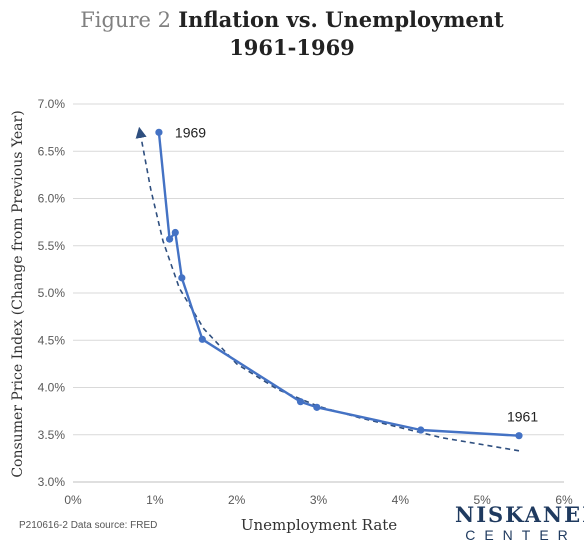 The image size is (584, 553). I want to click on title-line-2: 1961-1969, so click(292, 47).